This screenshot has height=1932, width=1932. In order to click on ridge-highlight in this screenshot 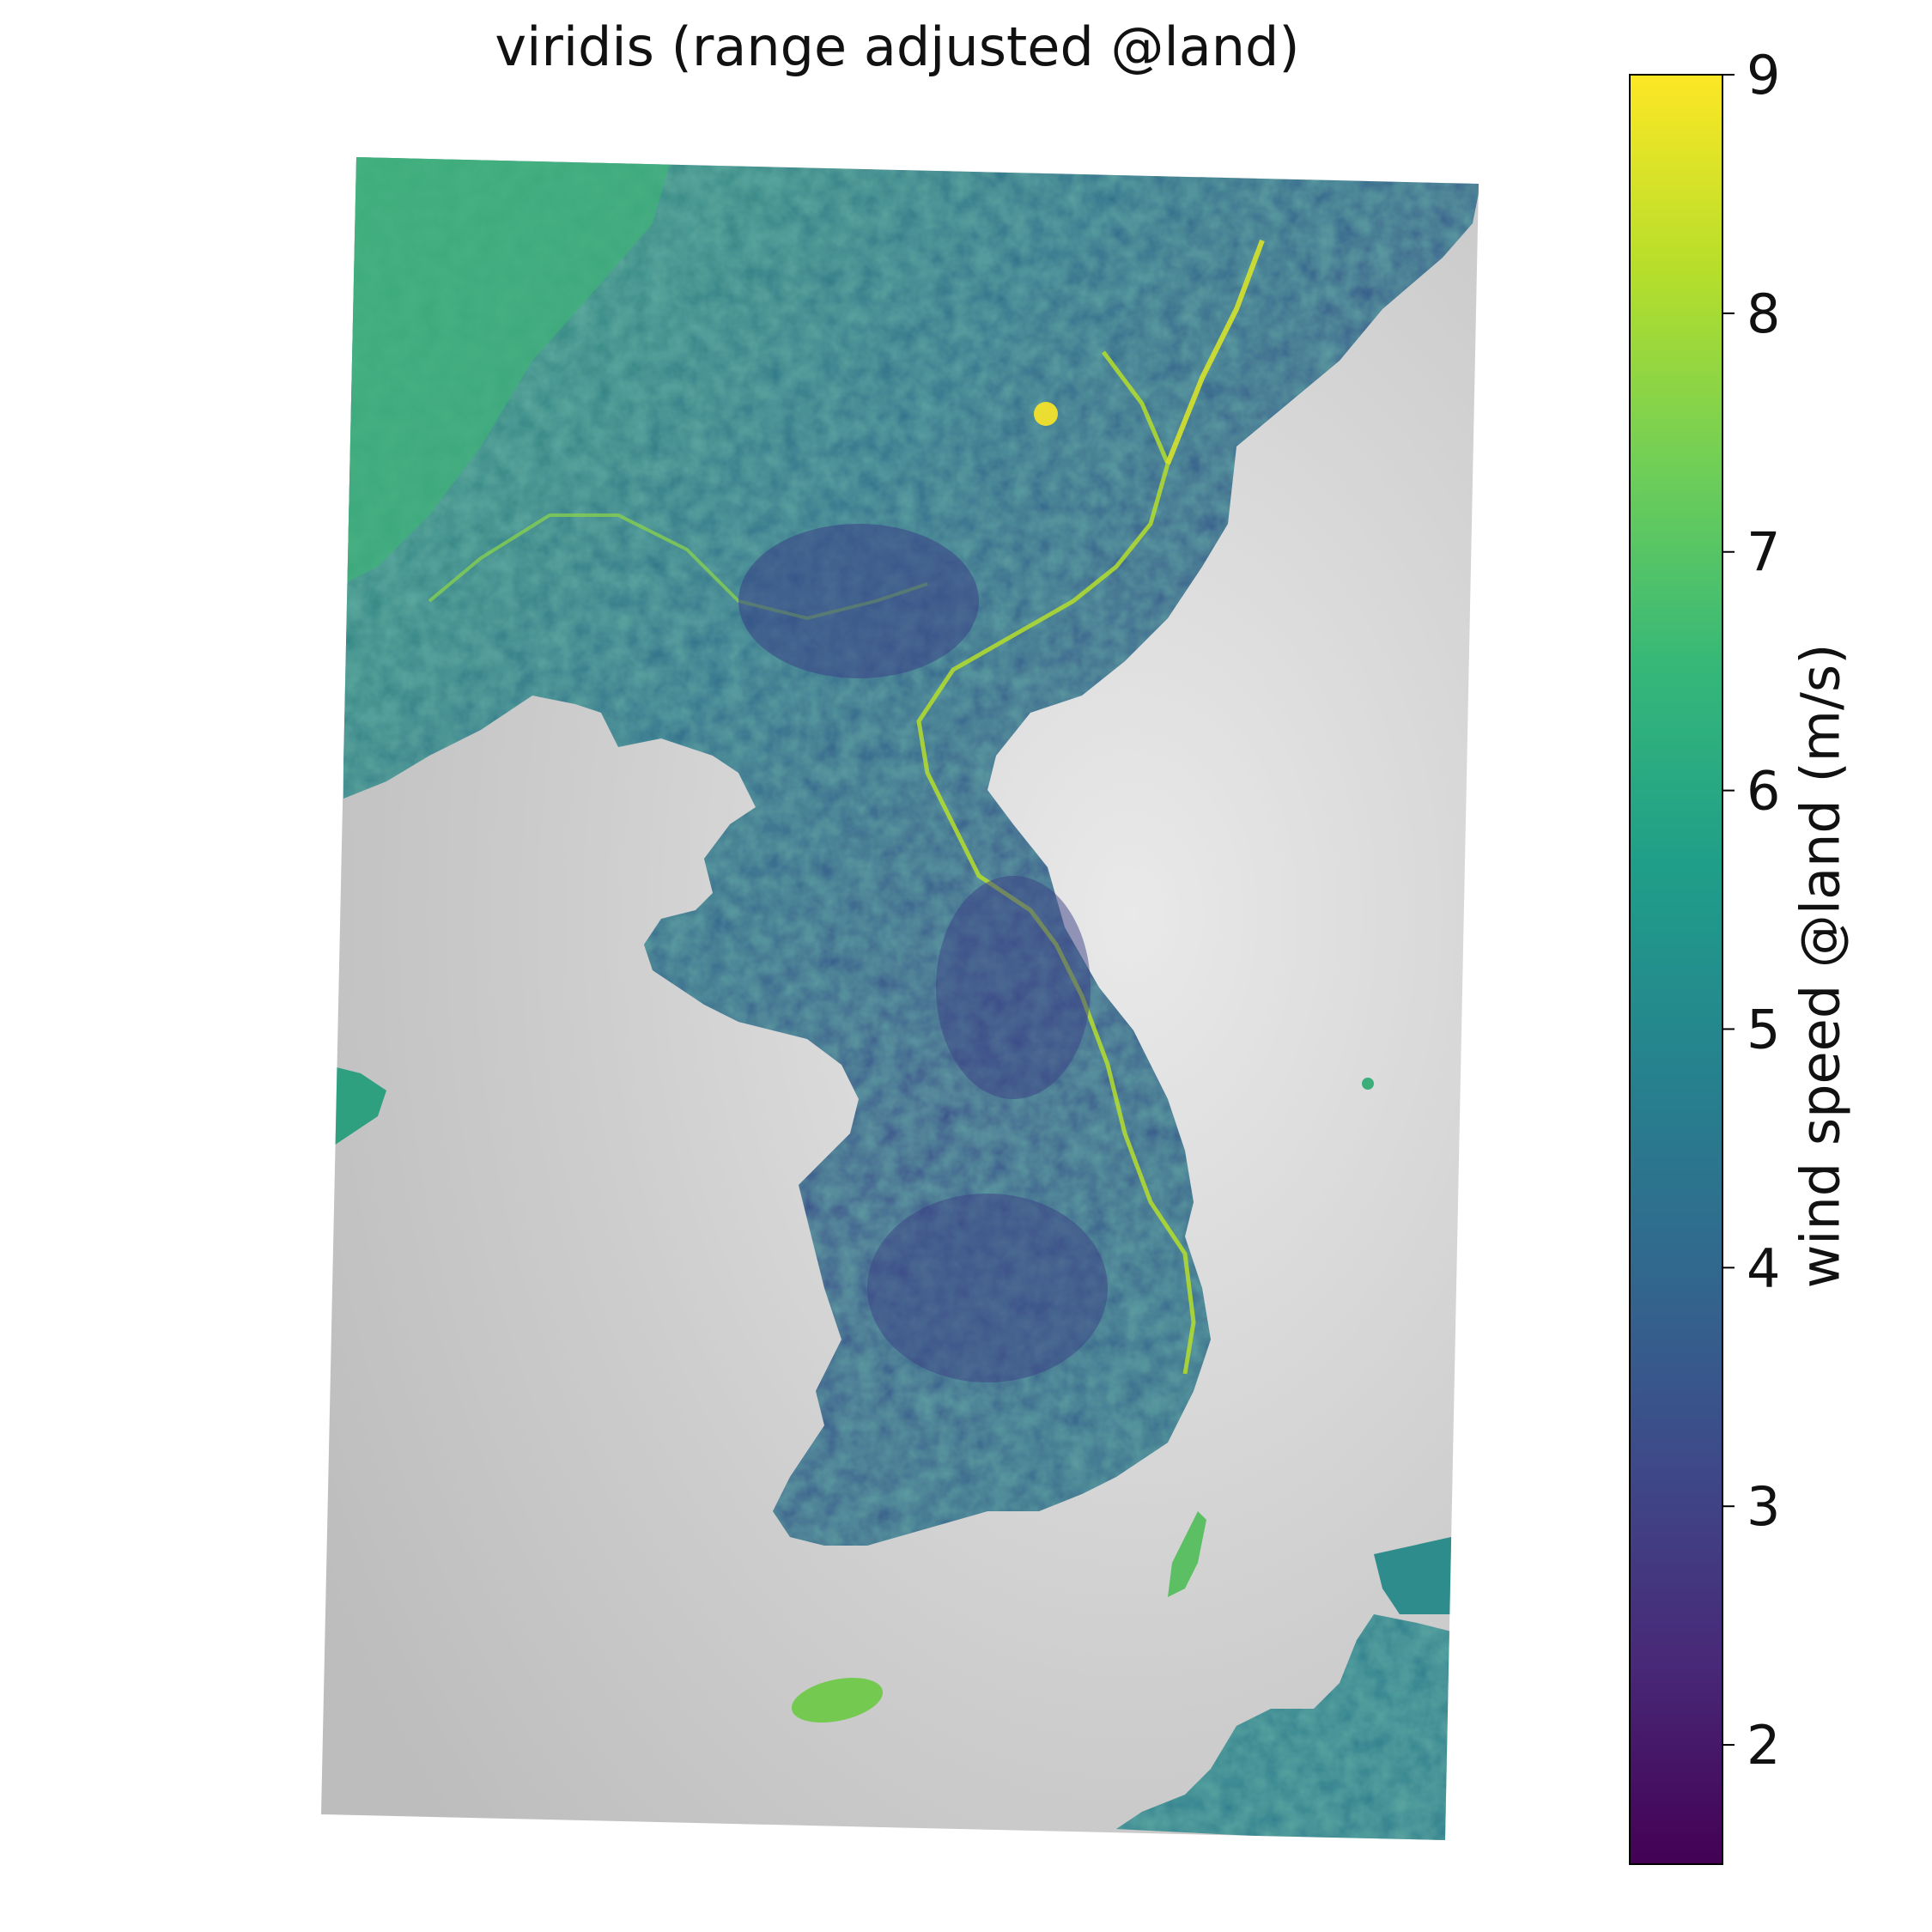, I will do `click(1056, 863)`.